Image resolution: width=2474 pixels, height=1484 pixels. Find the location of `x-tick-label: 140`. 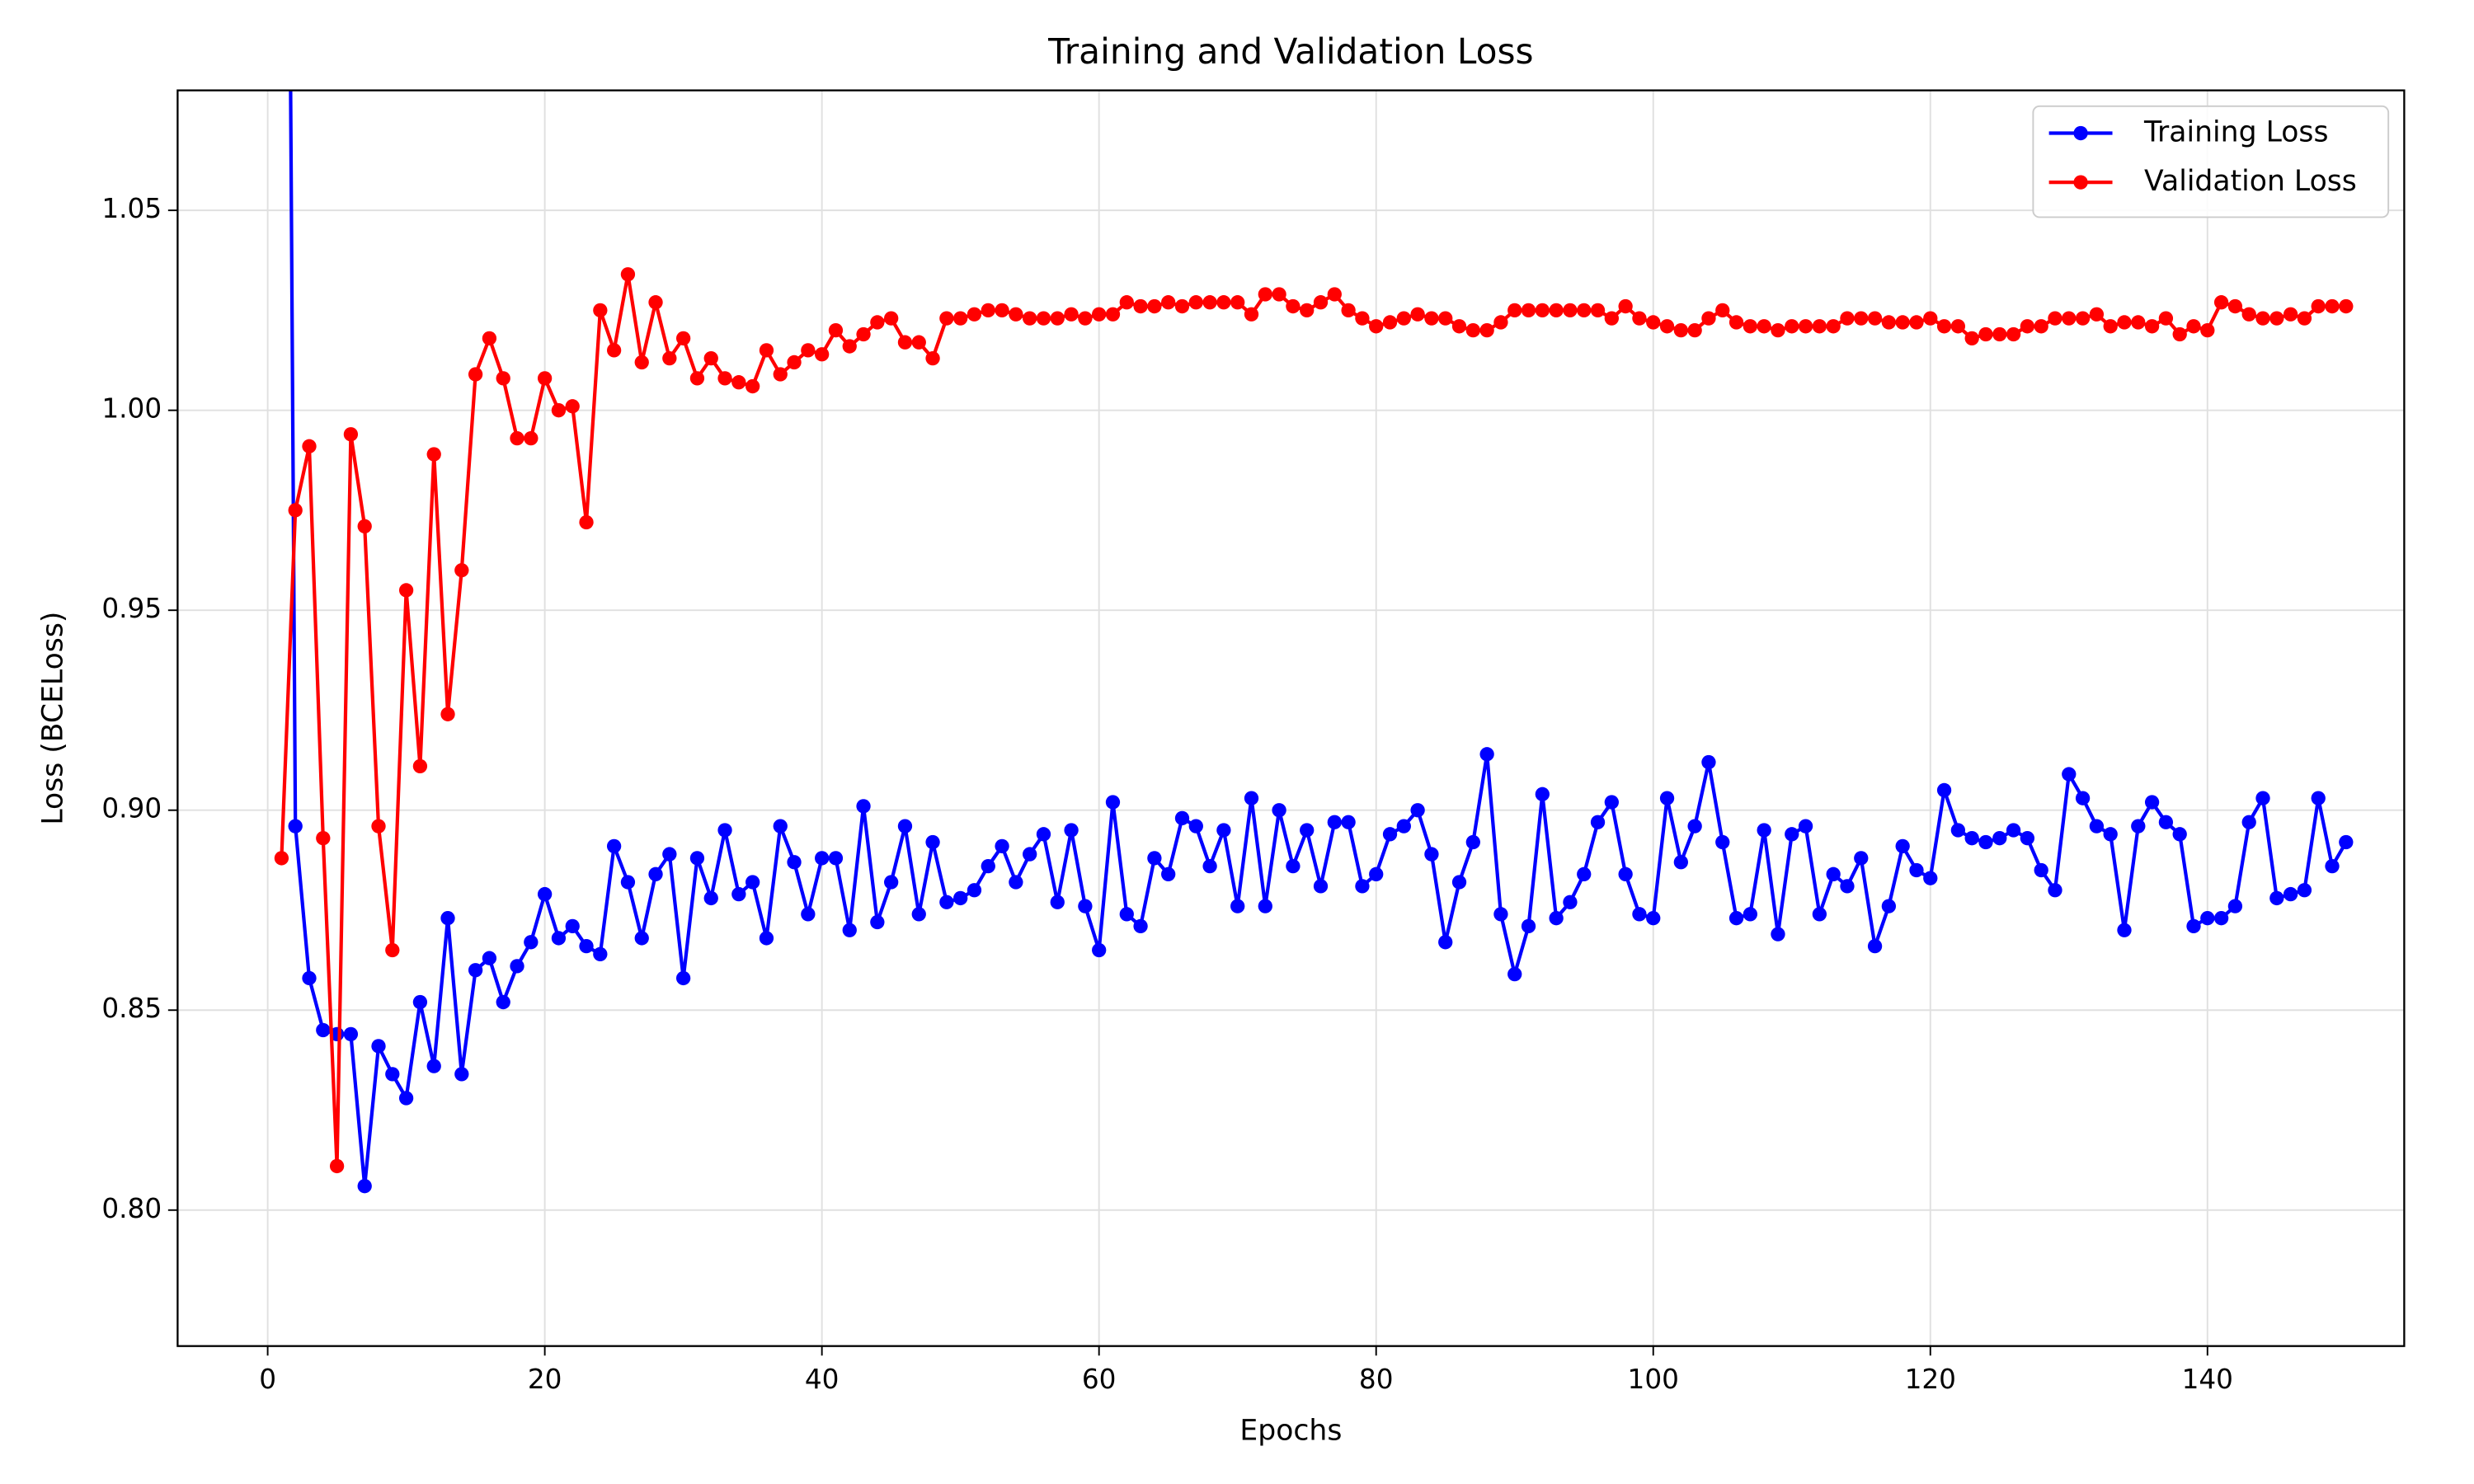

x-tick-label: 140 is located at coordinates (2207, 1379).